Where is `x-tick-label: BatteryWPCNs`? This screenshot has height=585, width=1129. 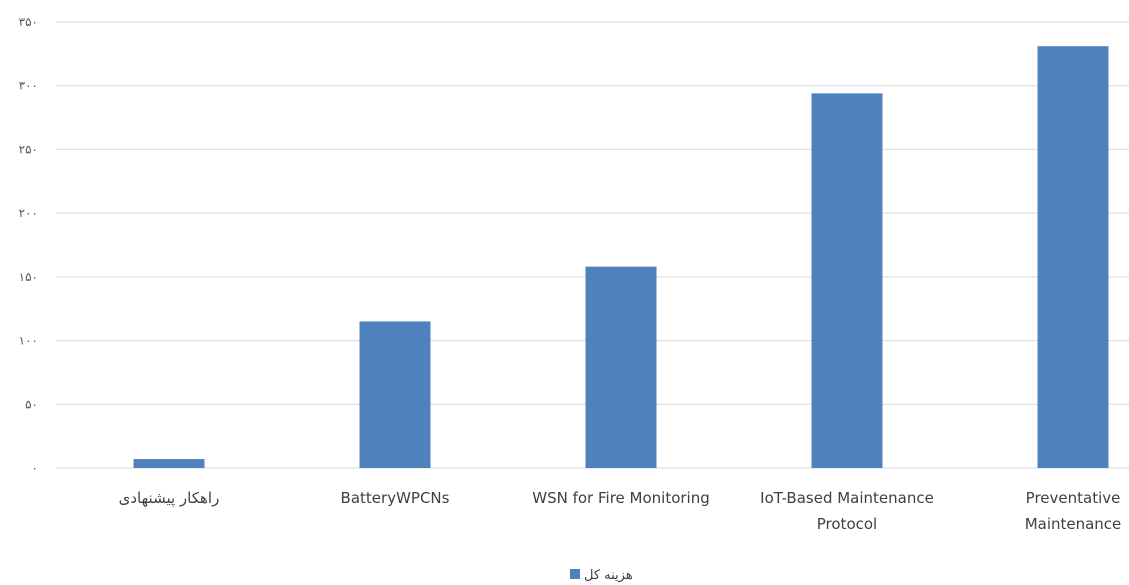
x-tick-label: BatteryWPCNs is located at coordinates (395, 498).